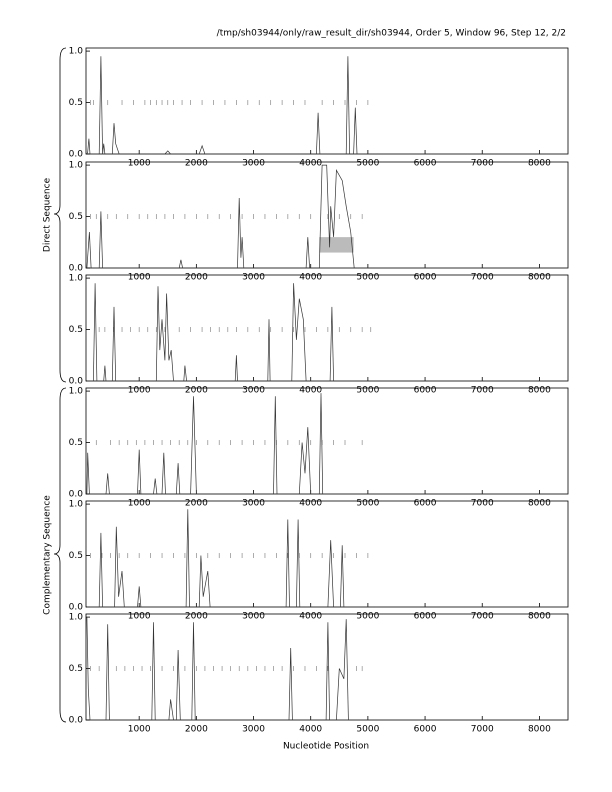 This screenshot has width=612, height=792. I want to click on group-label: Direct Sequence, so click(48, 214).